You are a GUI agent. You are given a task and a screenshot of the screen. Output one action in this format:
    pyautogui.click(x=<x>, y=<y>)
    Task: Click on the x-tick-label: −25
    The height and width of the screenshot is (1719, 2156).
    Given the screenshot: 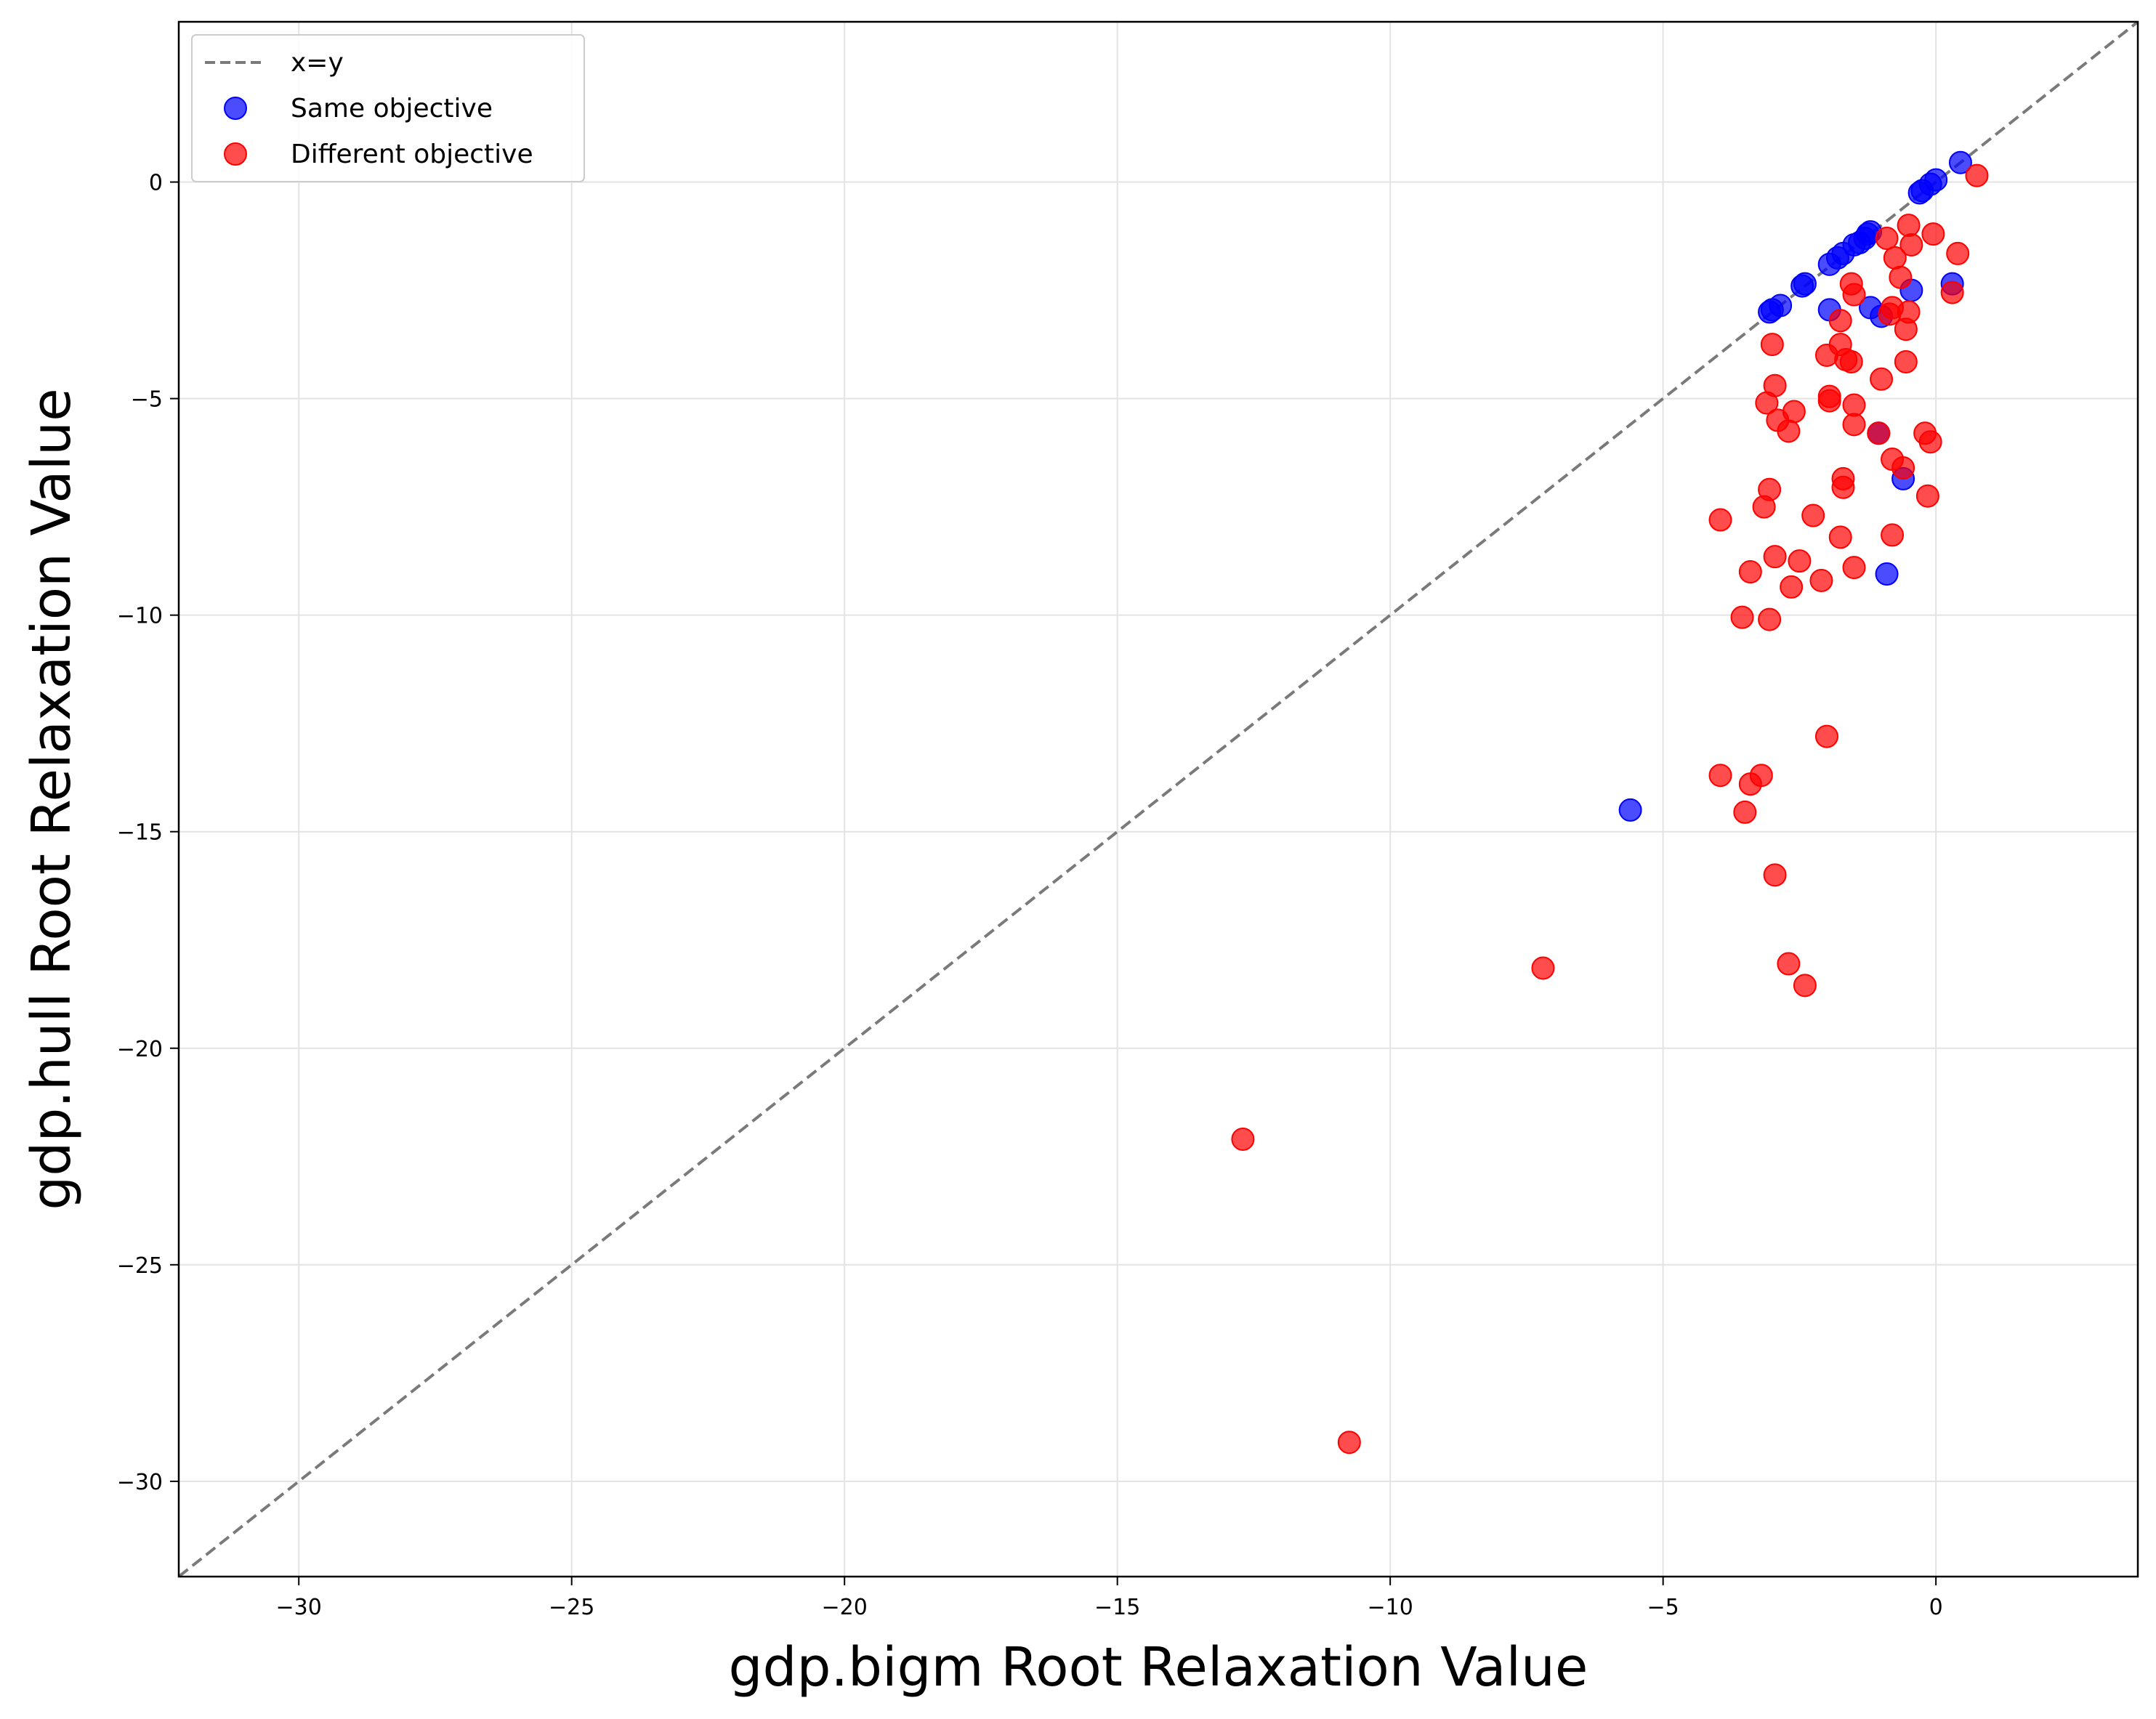 What is the action you would take?
    pyautogui.click(x=571, y=1607)
    